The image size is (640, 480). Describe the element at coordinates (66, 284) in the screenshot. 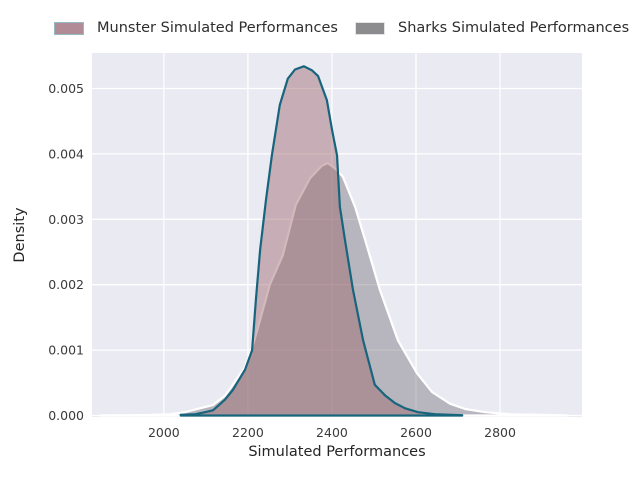

I see `y-tick-label: 0.002` at that location.